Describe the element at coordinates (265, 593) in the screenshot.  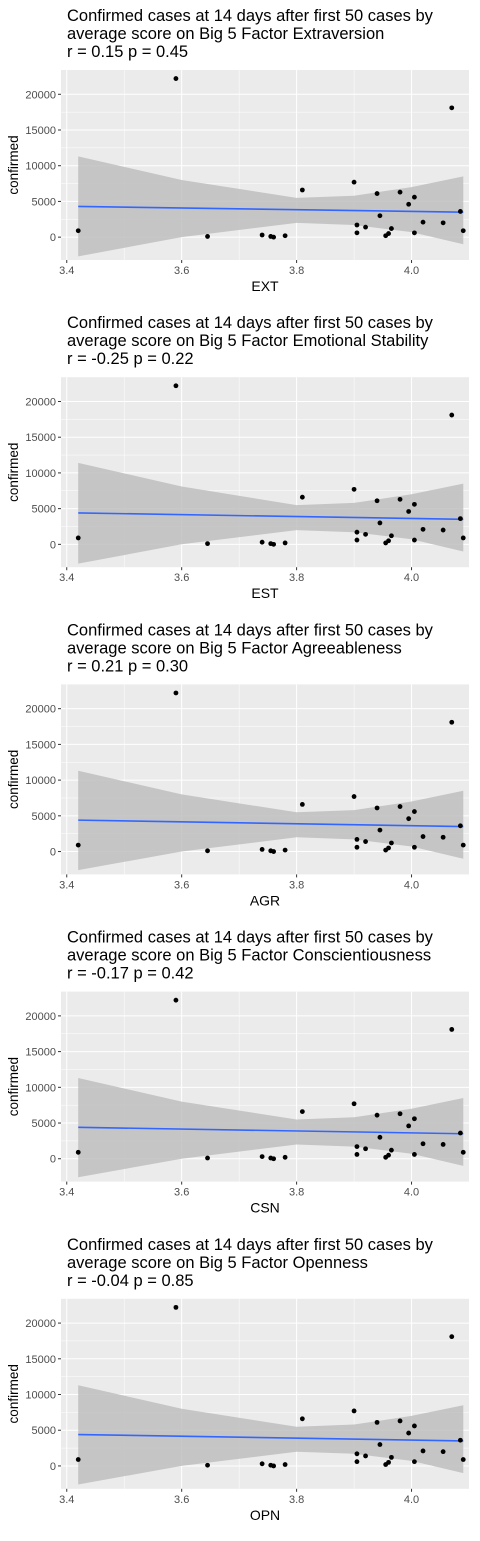
I see `x-axis-label: EST` at that location.